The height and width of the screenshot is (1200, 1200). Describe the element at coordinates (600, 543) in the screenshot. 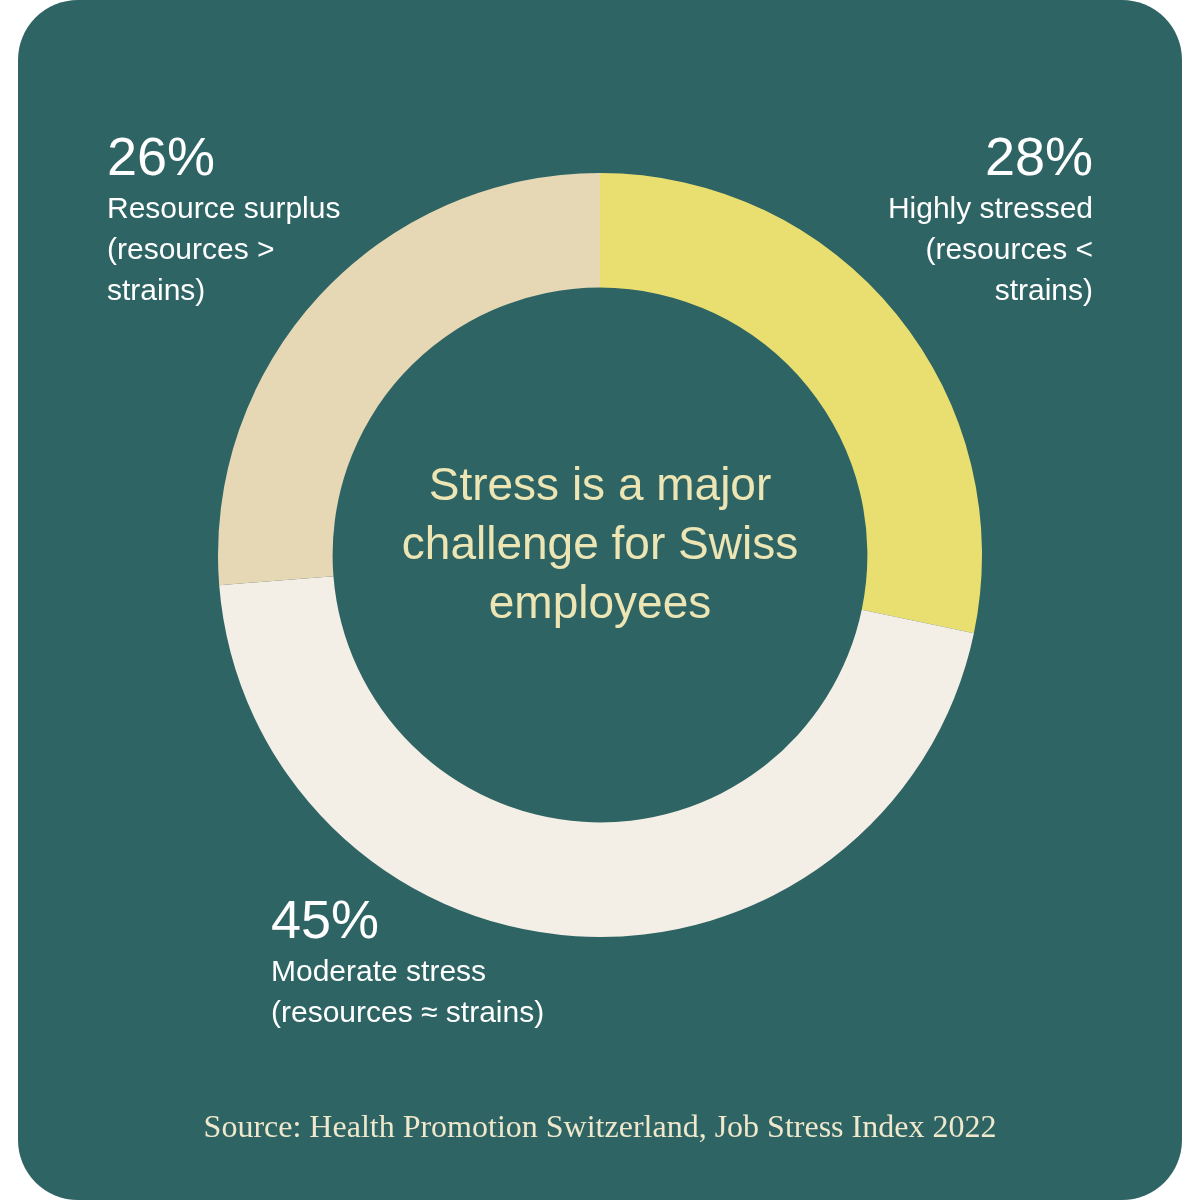

I see `text: Stress is a major challenge for Swiss employees` at that location.